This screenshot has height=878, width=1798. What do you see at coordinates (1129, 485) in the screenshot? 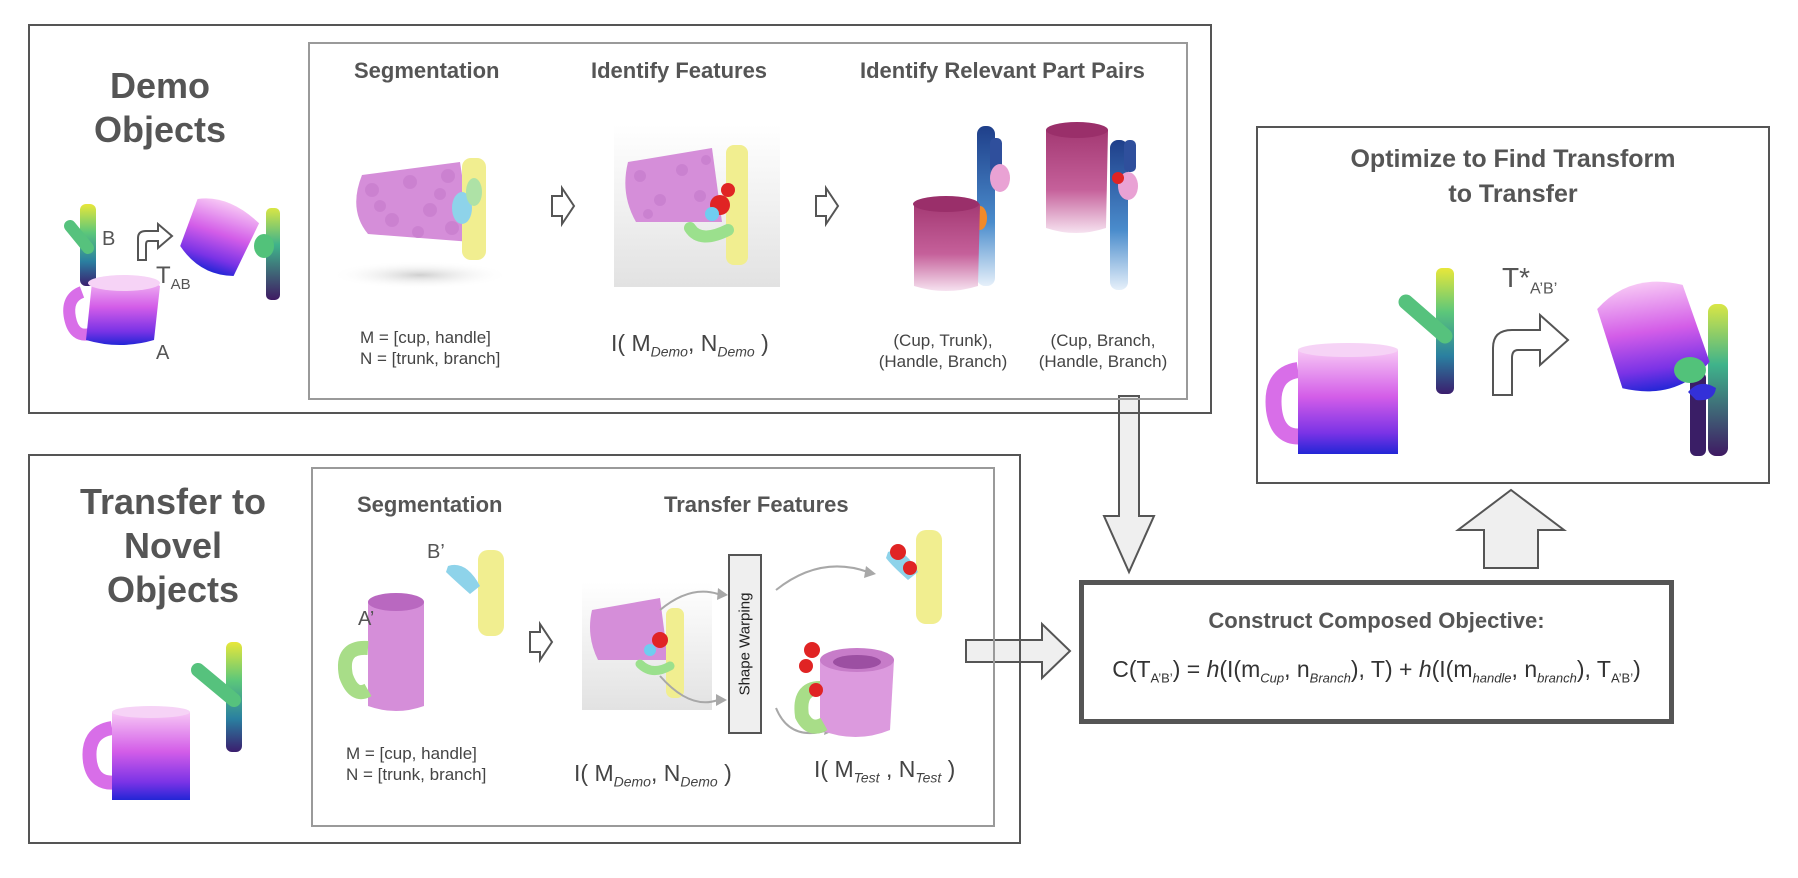
I see `down-arrow-to-objective` at bounding box center [1129, 485].